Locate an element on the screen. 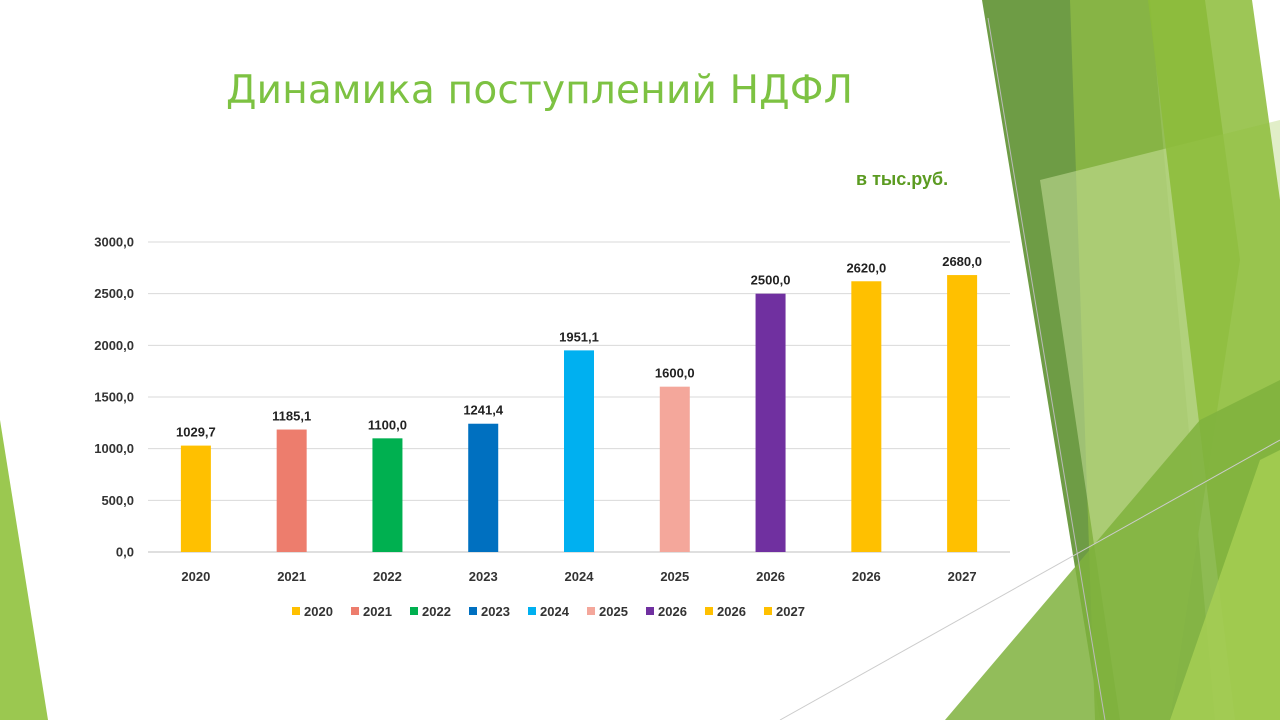 The image size is (1280, 720). x-tick-label: 2027 is located at coordinates (962, 576).